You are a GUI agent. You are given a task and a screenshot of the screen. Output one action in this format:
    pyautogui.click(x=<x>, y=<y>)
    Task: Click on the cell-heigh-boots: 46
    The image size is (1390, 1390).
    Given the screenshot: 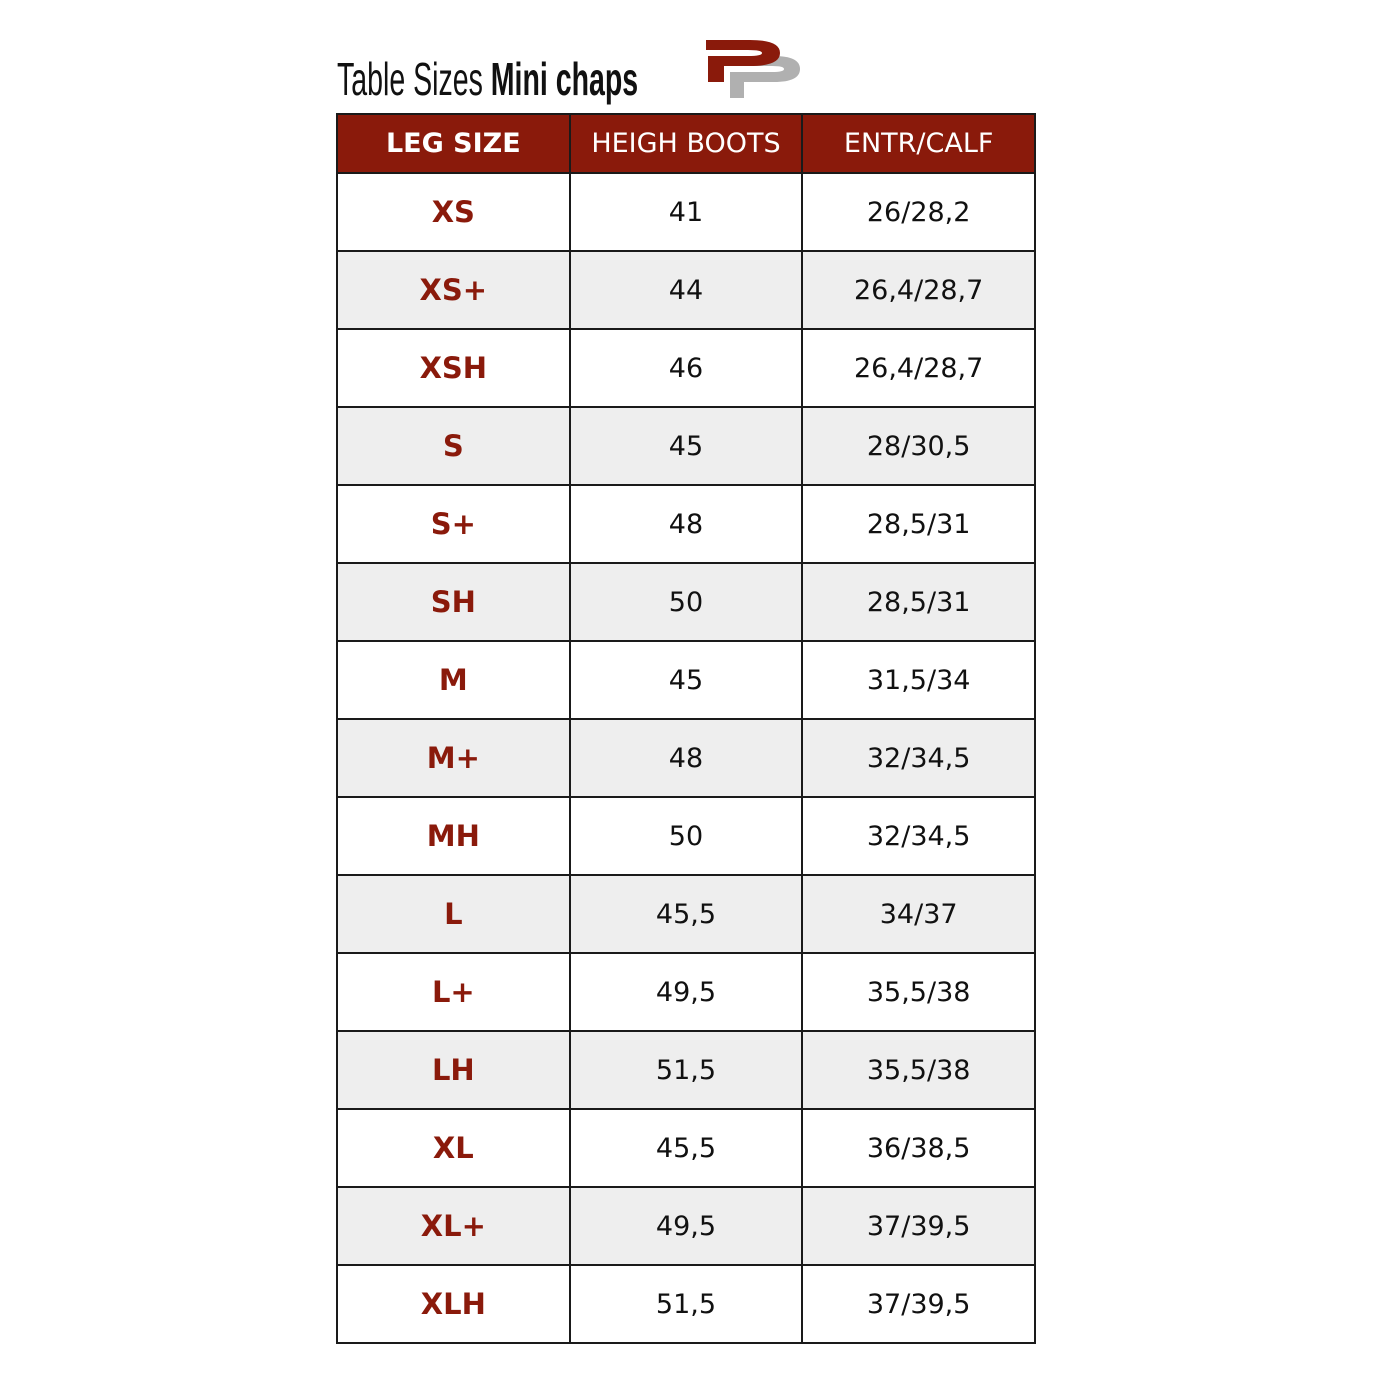 What is the action you would take?
    pyautogui.click(x=686, y=368)
    